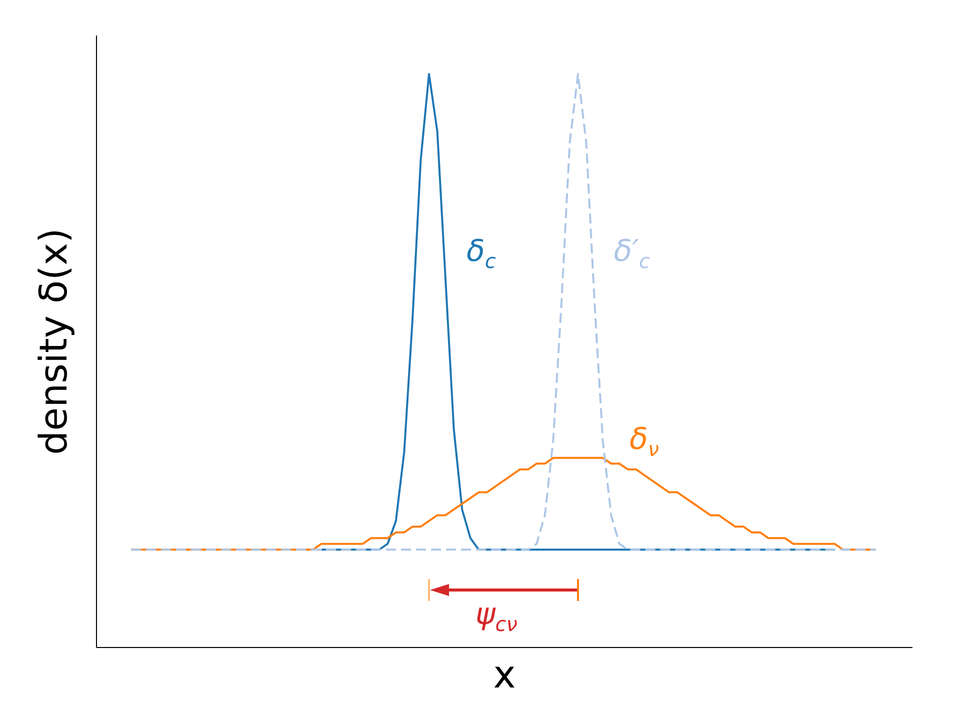  I want to click on series-label: δ′$_{c}$, so click(632, 254).